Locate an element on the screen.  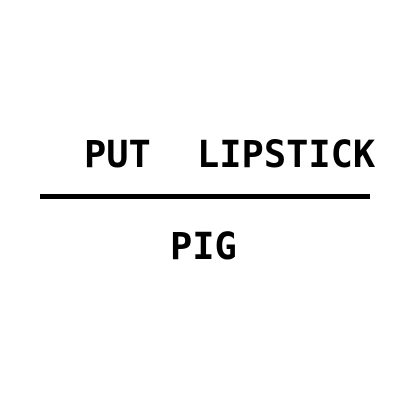
divider-line is located at coordinates (205, 196).